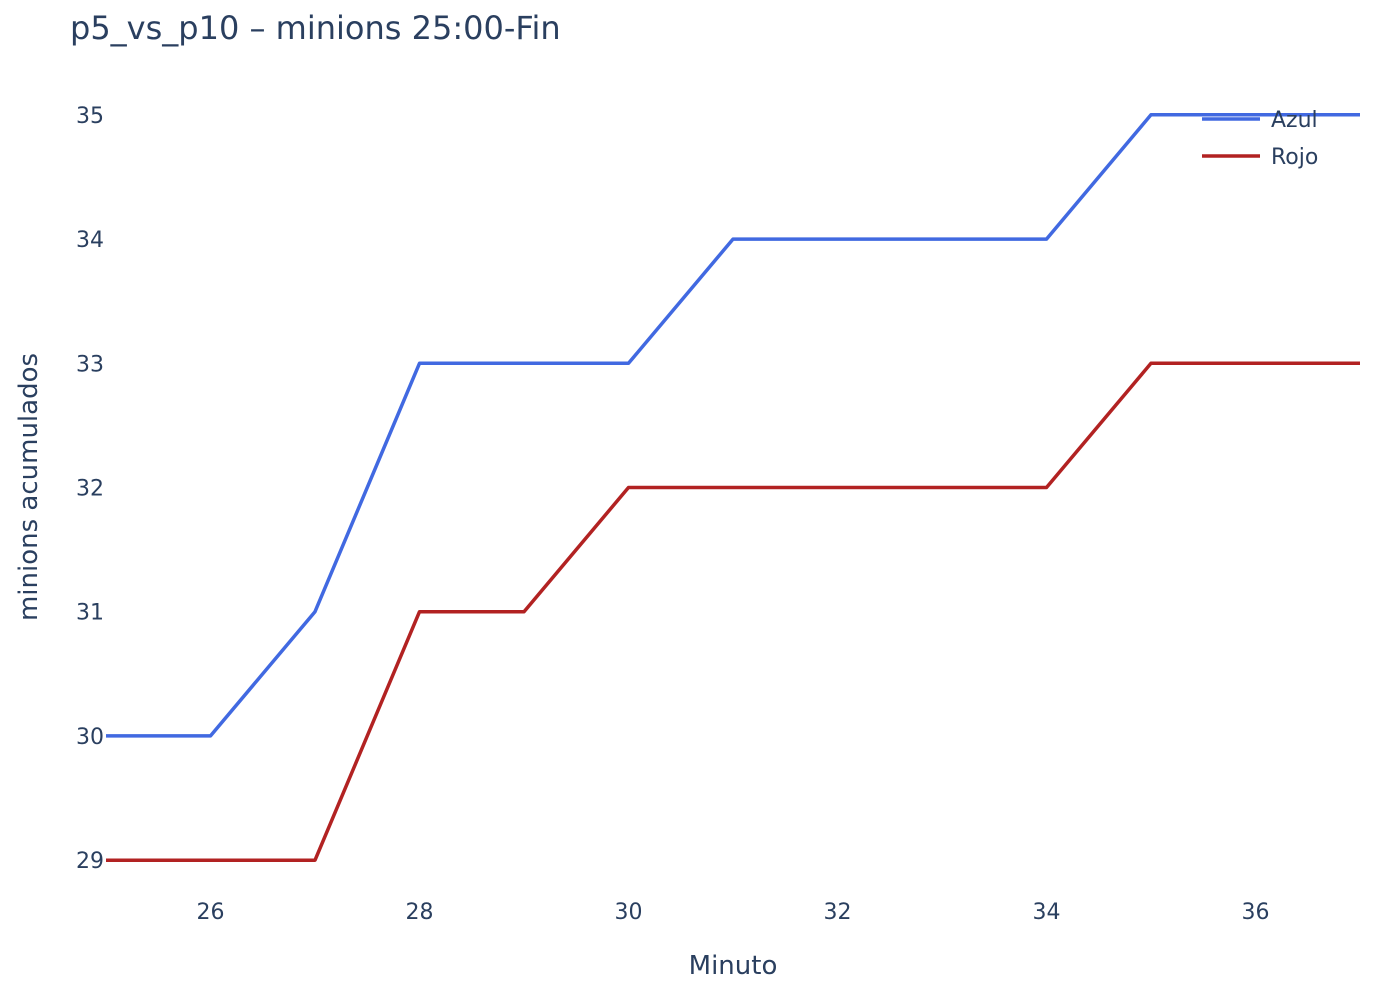  I want to click on legend-label: Rojo, so click(1294, 157).